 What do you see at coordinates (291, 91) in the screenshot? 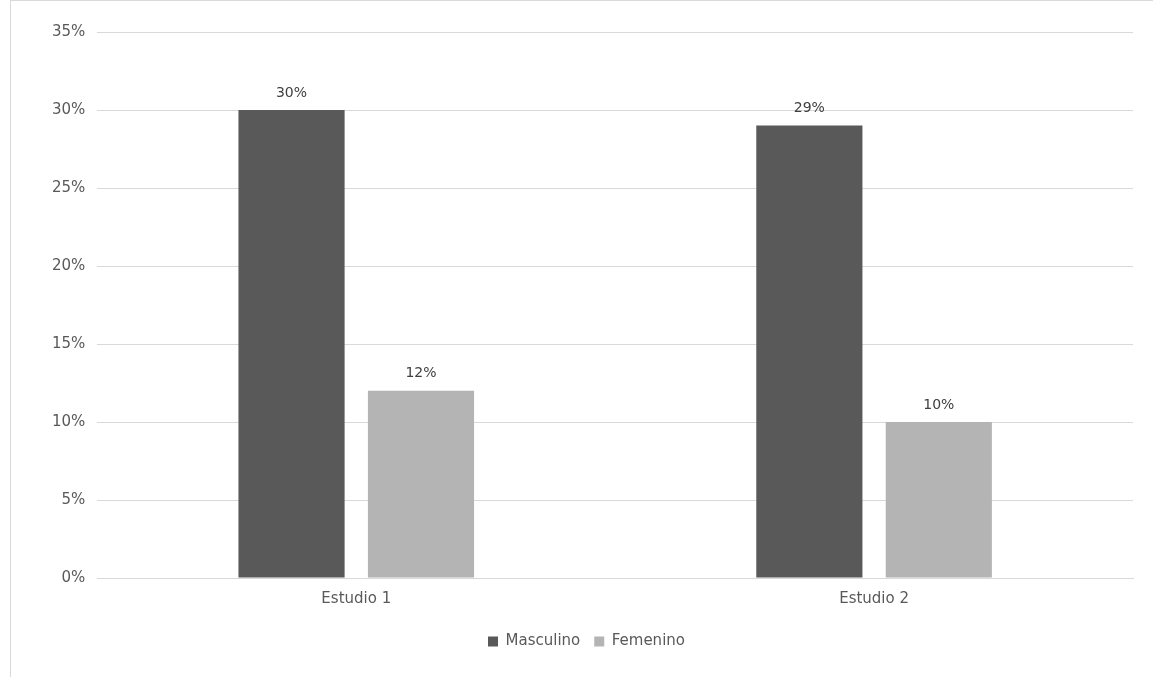
I see `data-label: 30%` at bounding box center [291, 91].